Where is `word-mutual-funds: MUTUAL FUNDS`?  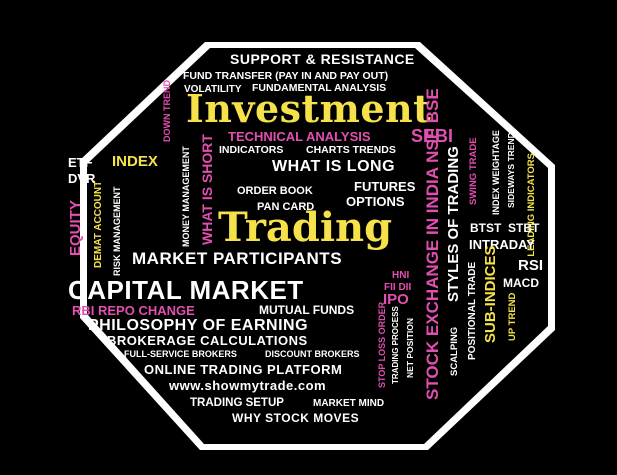
word-mutual-funds: MUTUAL FUNDS is located at coordinates (307, 310).